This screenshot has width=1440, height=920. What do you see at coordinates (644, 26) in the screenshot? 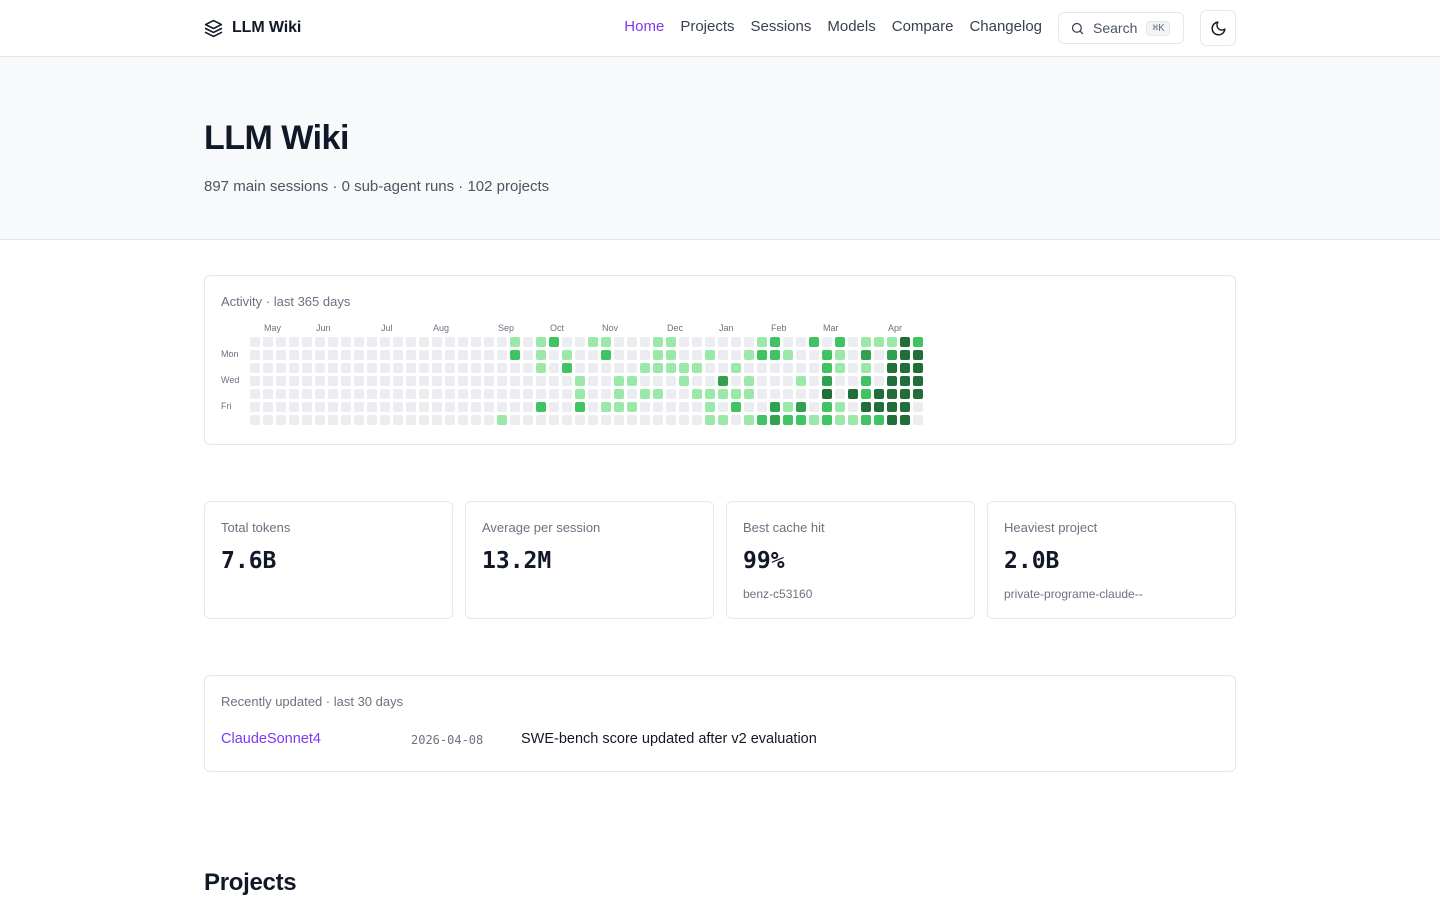
I see `nav-home: Home` at bounding box center [644, 26].